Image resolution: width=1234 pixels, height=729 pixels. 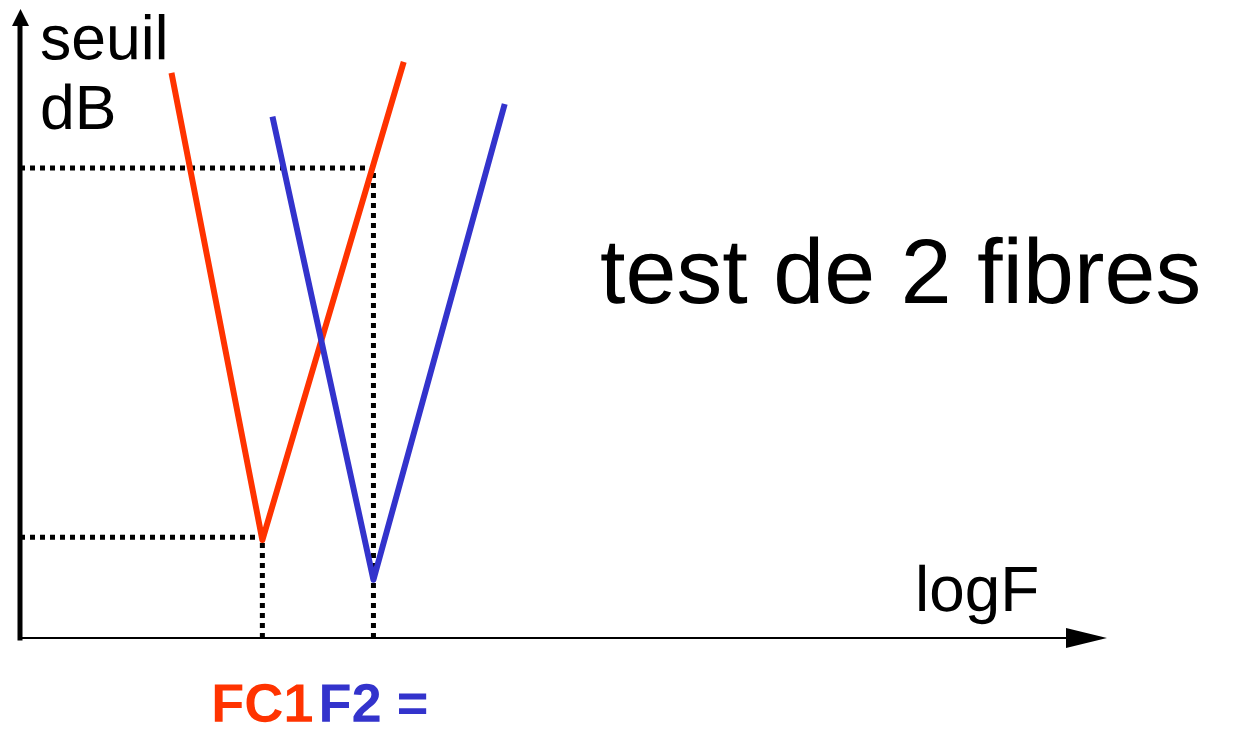 What do you see at coordinates (978, 594) in the screenshot?
I see `text: logF` at bounding box center [978, 594].